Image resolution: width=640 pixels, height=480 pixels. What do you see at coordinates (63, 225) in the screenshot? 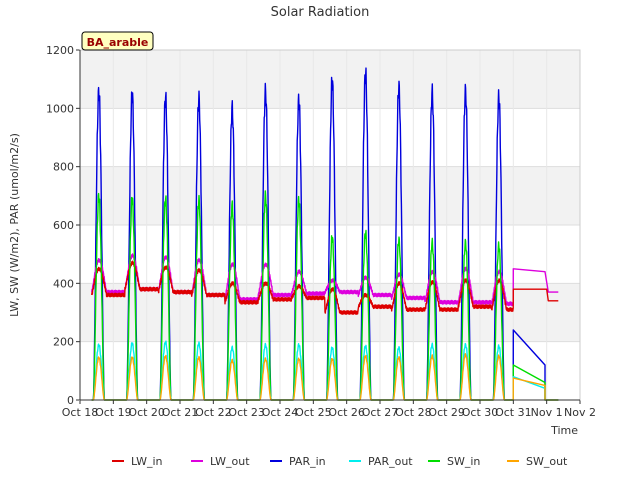
I see `y-tick-label: 600` at bounding box center [63, 225].